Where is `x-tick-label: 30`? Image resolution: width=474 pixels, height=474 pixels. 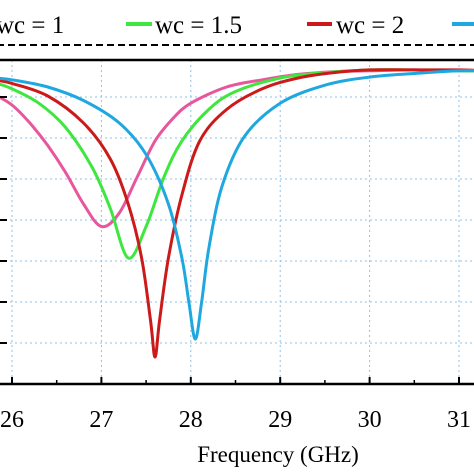 x-tick-label: 30 is located at coordinates (370, 420).